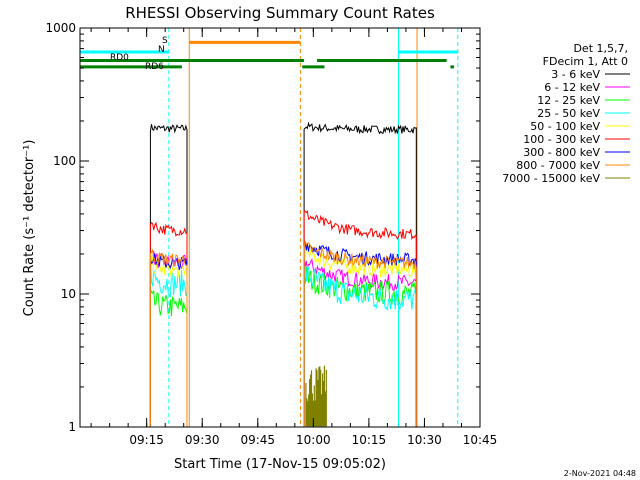 The image size is (640, 480). I want to click on flag-label-saa-flag: S, so click(165, 41).